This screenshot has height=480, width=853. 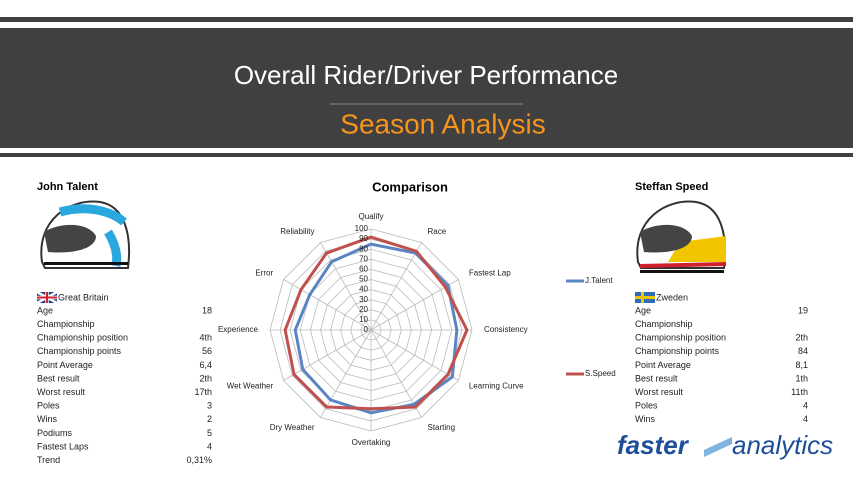 What do you see at coordinates (366, 329) in the screenshot?
I see `r-tick-label: 0` at bounding box center [366, 329].